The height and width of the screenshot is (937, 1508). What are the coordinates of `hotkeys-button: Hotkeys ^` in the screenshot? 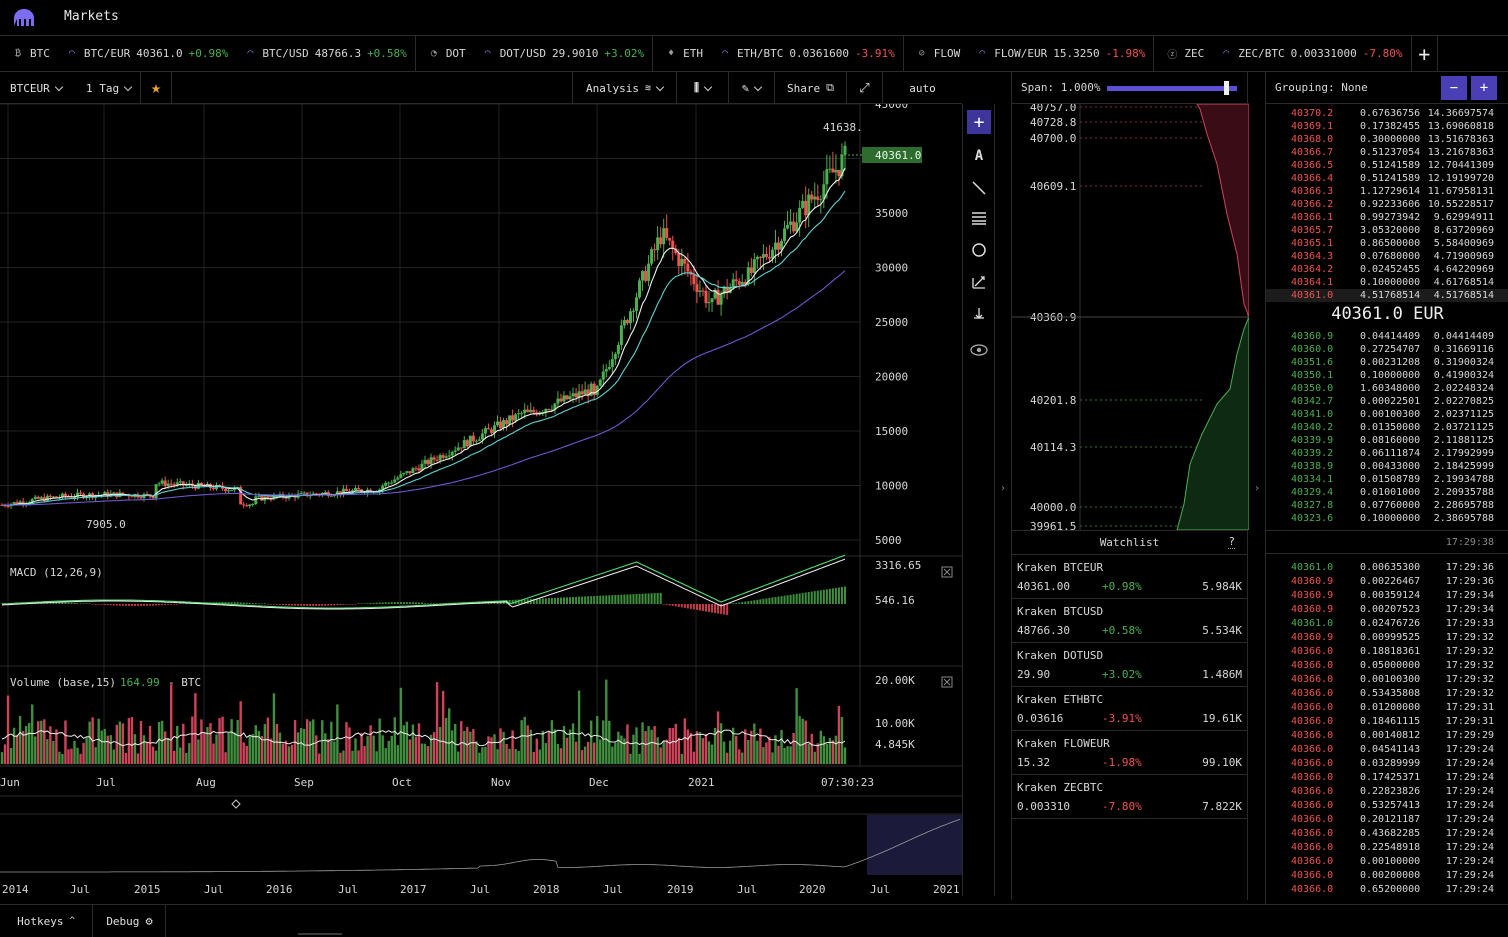 It's located at (46, 921).